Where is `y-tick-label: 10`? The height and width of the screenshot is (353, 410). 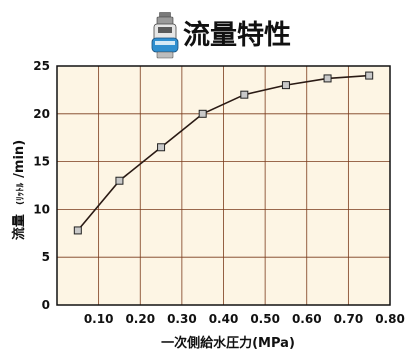
y-tick-label: 10 is located at coordinates (41, 209).